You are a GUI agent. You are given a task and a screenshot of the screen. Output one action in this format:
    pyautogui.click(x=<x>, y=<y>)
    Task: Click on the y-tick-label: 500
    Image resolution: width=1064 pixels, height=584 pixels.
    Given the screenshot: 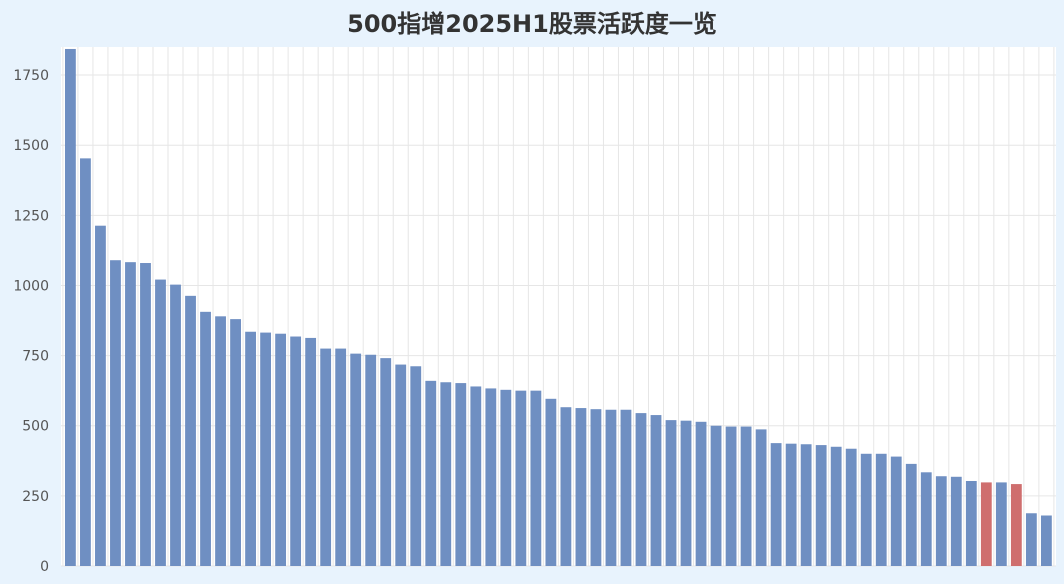 What is the action you would take?
    pyautogui.click(x=35, y=427)
    